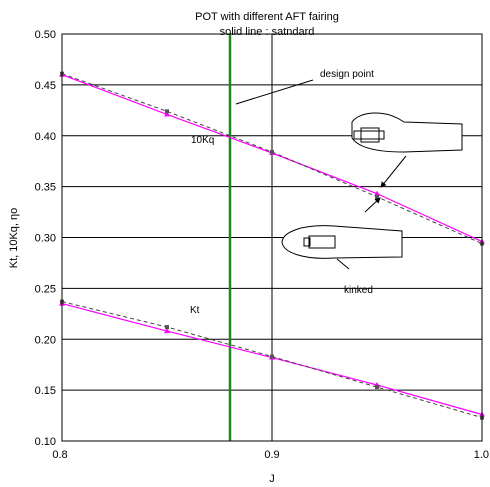 The width and height of the screenshot is (490, 487). Describe the element at coordinates (45, 86) in the screenshot. I see `y-tick-label: 0.45` at that location.